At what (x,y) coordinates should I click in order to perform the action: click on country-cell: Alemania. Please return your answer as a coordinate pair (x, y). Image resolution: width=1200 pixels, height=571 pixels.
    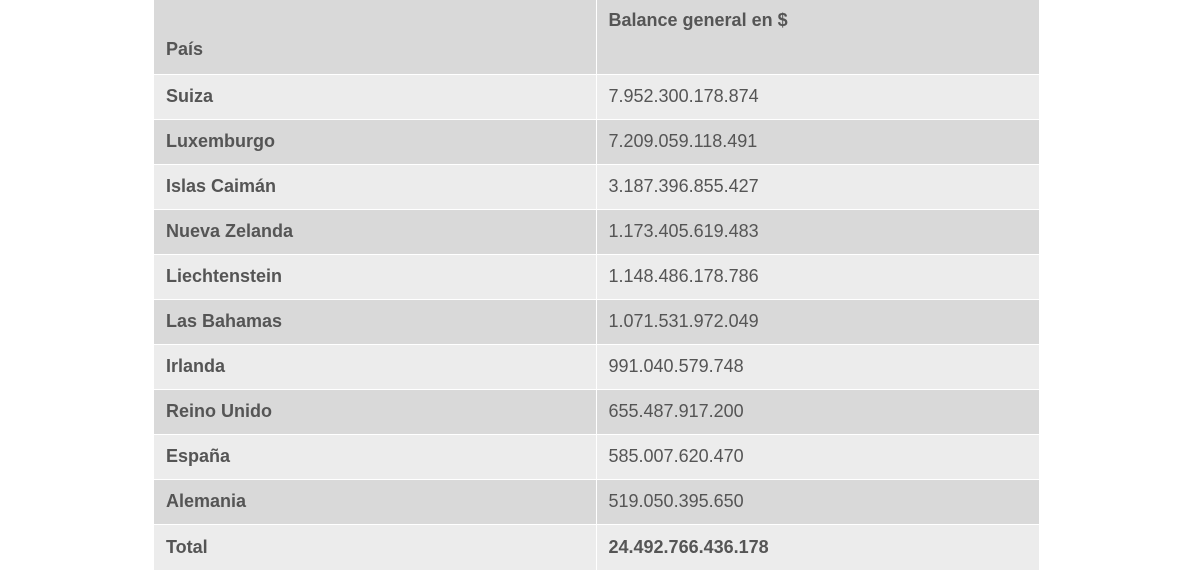
    Looking at the image, I should click on (375, 502).